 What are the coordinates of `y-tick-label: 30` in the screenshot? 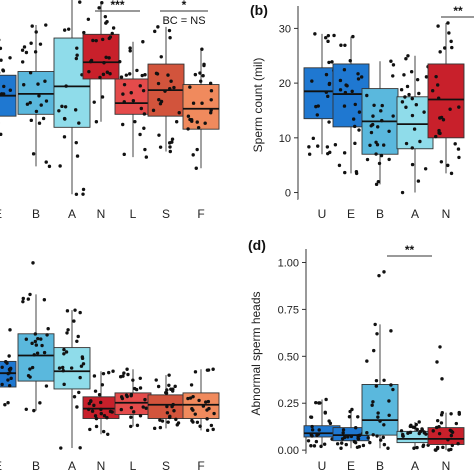 It's located at (285, 29).